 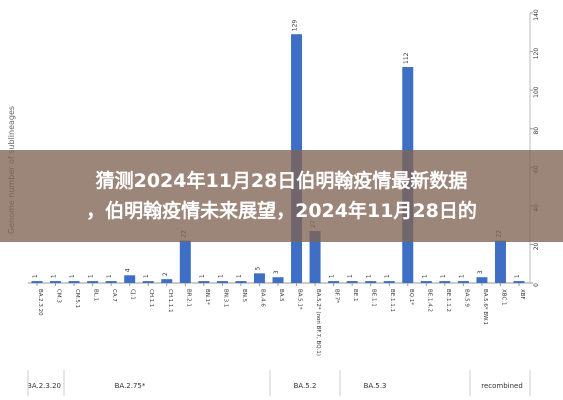 I want to click on x-tick-label: BA.5, so click(x=281, y=295).